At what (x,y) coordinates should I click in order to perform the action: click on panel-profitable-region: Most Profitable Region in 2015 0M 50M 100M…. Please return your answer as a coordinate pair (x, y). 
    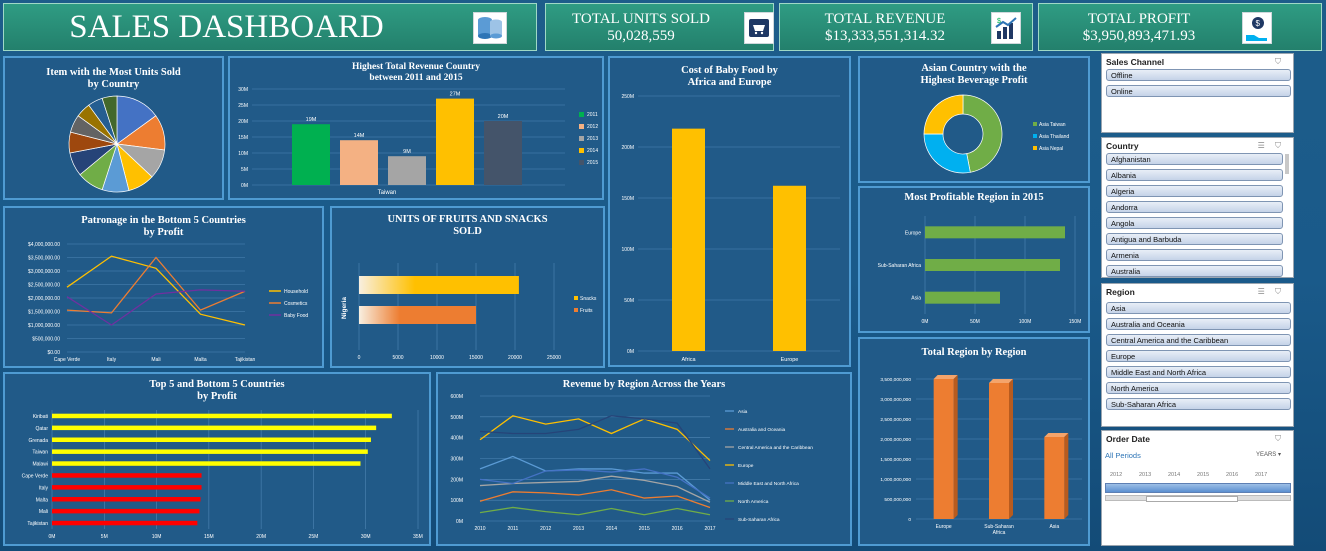
    Looking at the image, I should click on (974, 259).